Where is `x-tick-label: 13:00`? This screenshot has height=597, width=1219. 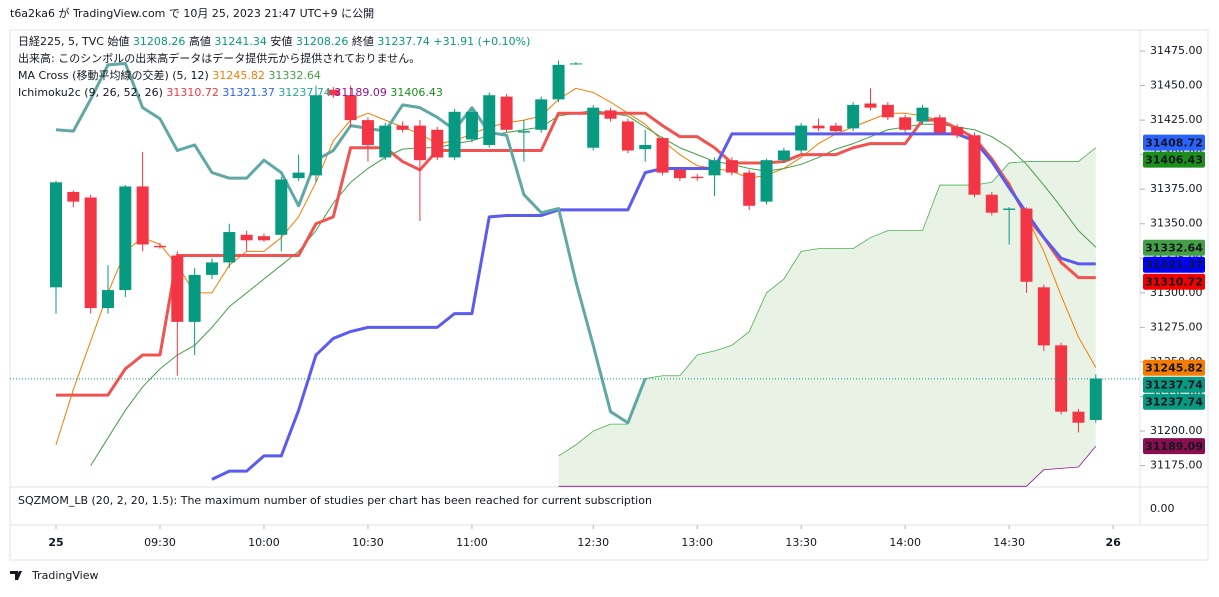 x-tick-label: 13:00 is located at coordinates (697, 542).